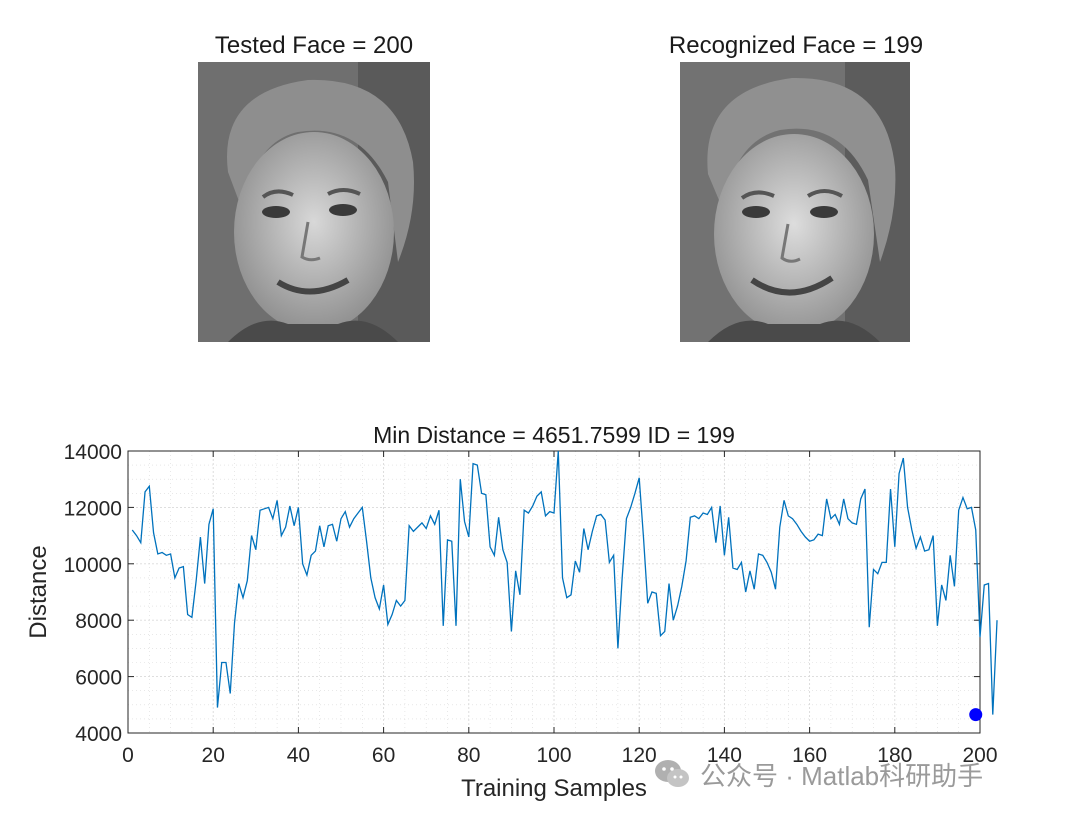  What do you see at coordinates (93, 452) in the screenshot?
I see `y-tick-label: 14000` at bounding box center [93, 452].